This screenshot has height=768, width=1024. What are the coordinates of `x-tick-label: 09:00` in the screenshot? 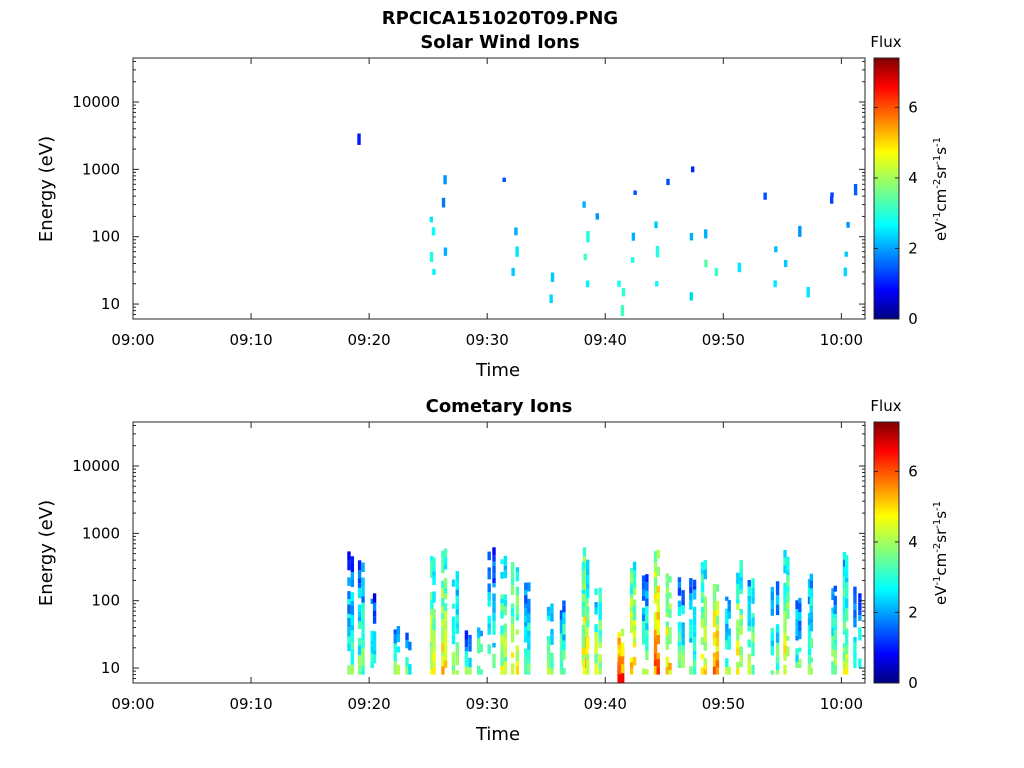 It's located at (132, 340).